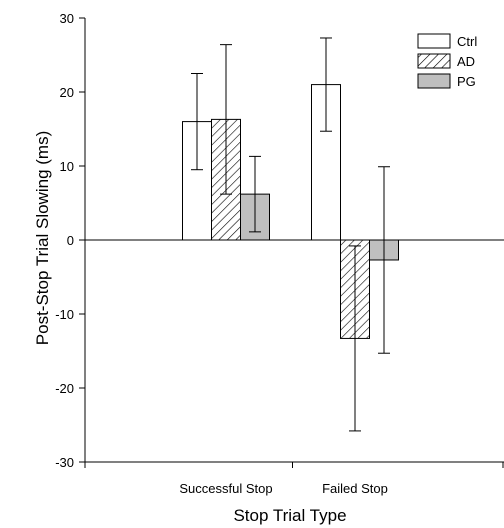 The height and width of the screenshot is (528, 504). What do you see at coordinates (225, 488) in the screenshot?
I see `x-tick-label: Successful Stop` at bounding box center [225, 488].